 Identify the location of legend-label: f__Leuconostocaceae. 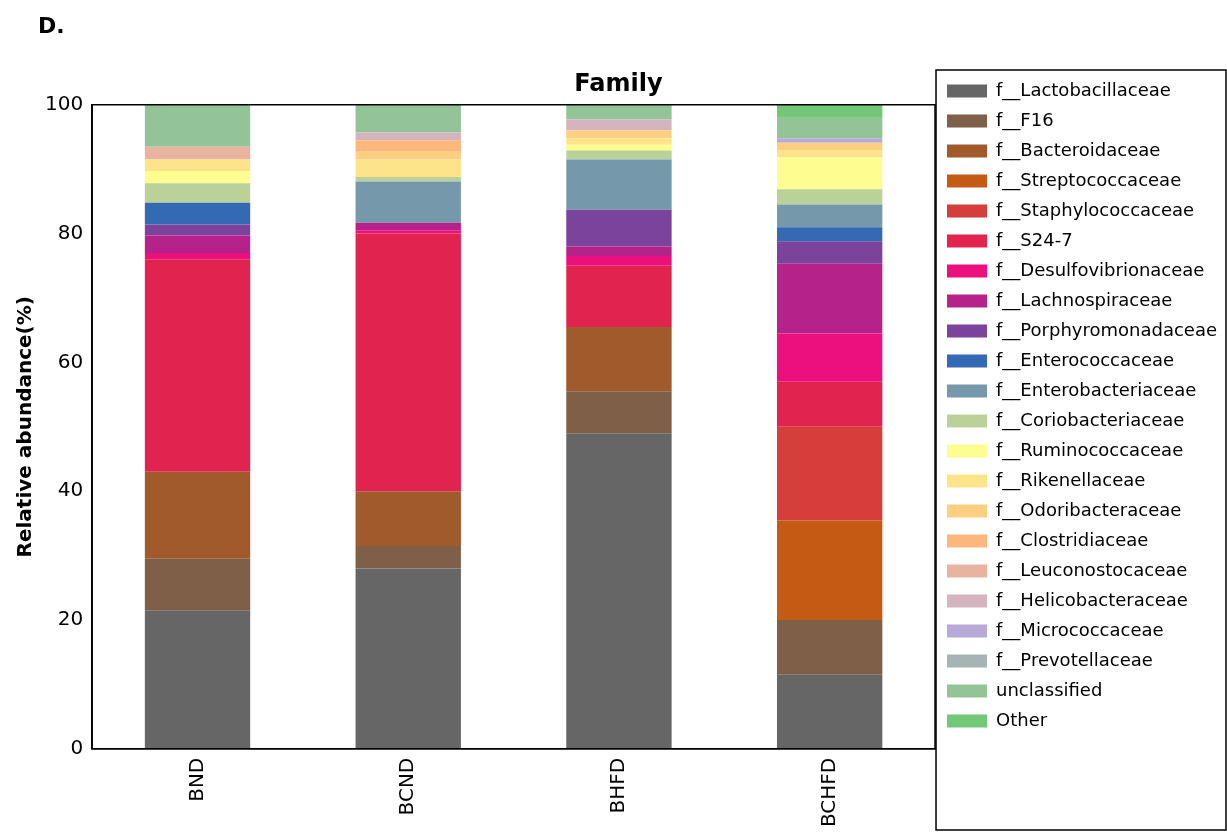
(1092, 569).